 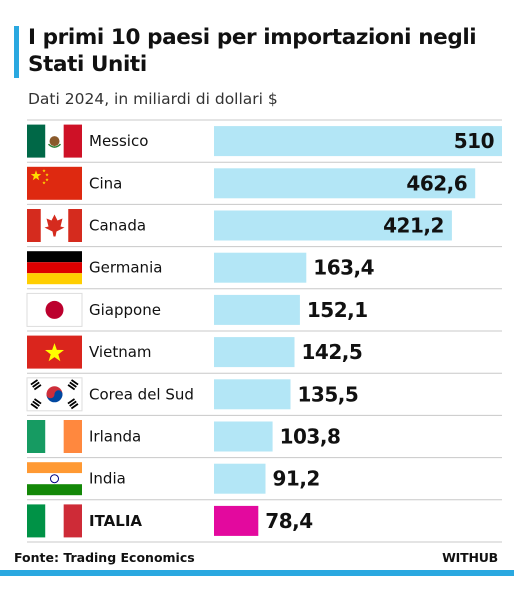 I want to click on value-label: 78,4, so click(x=288, y=521).